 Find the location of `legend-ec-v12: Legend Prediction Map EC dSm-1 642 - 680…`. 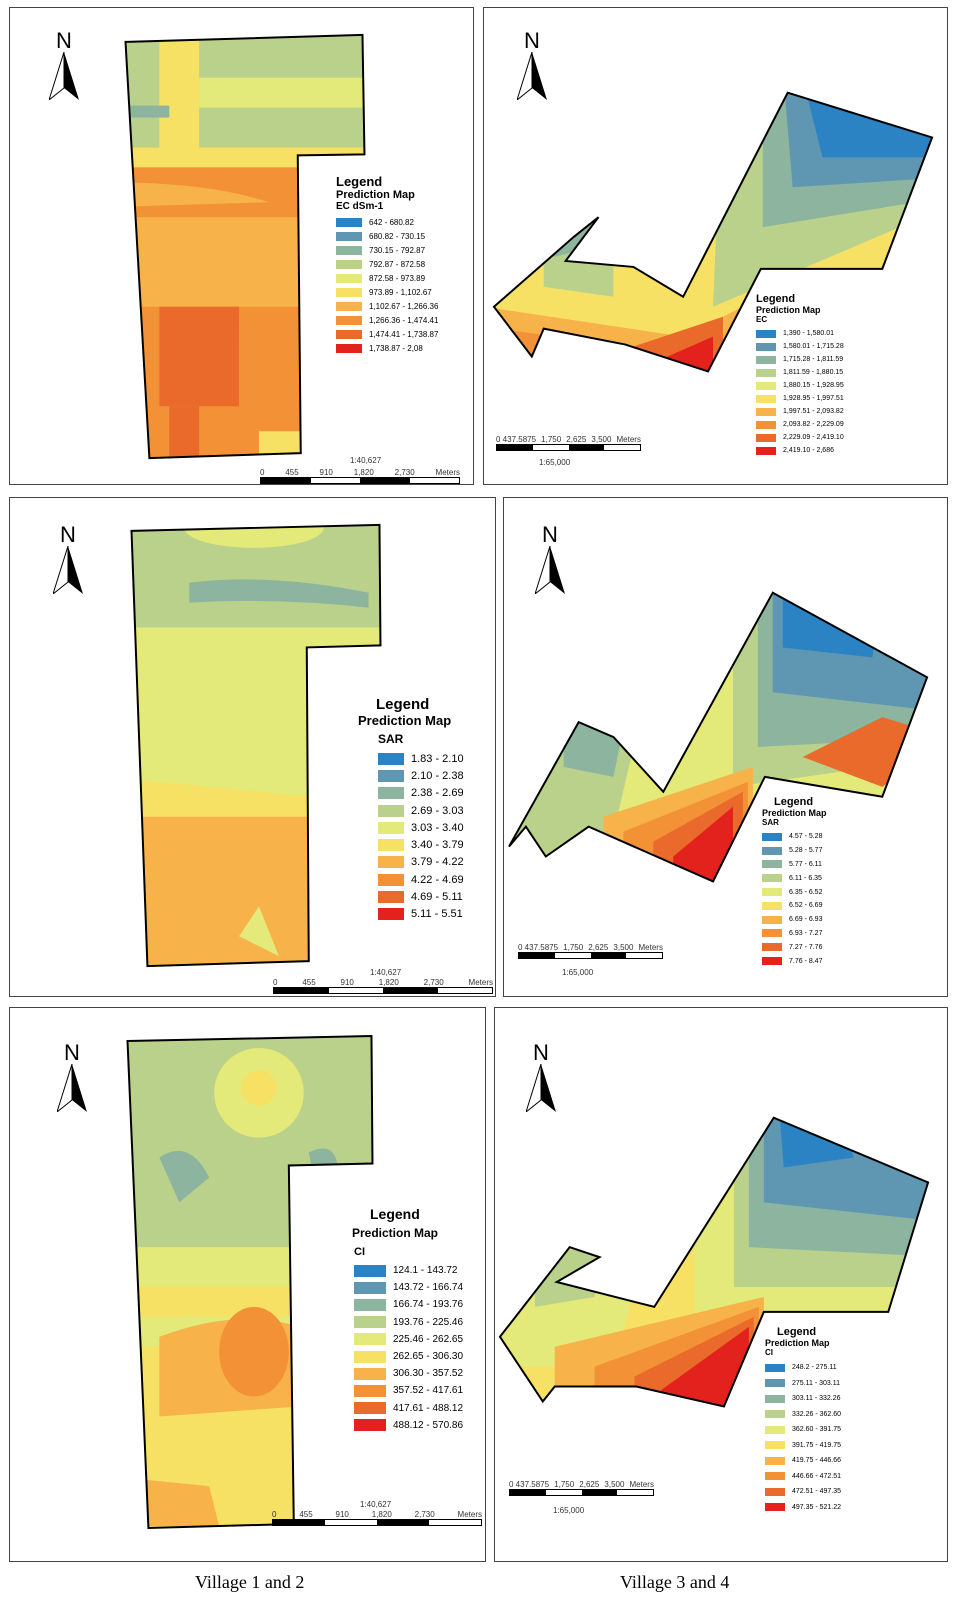

legend-ec-v12: Legend Prediction Map EC dSm-1 642 - 680… is located at coordinates (387, 264).